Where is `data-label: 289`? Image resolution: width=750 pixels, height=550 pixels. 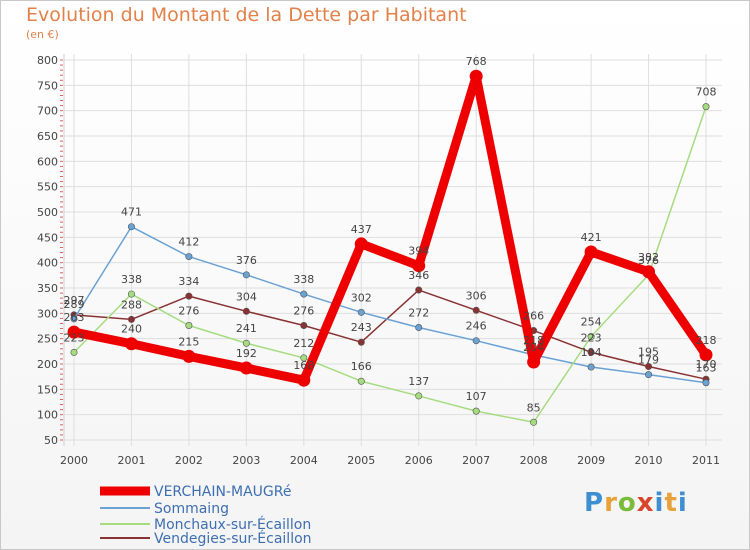
data-label: 289 is located at coordinates (74, 304).